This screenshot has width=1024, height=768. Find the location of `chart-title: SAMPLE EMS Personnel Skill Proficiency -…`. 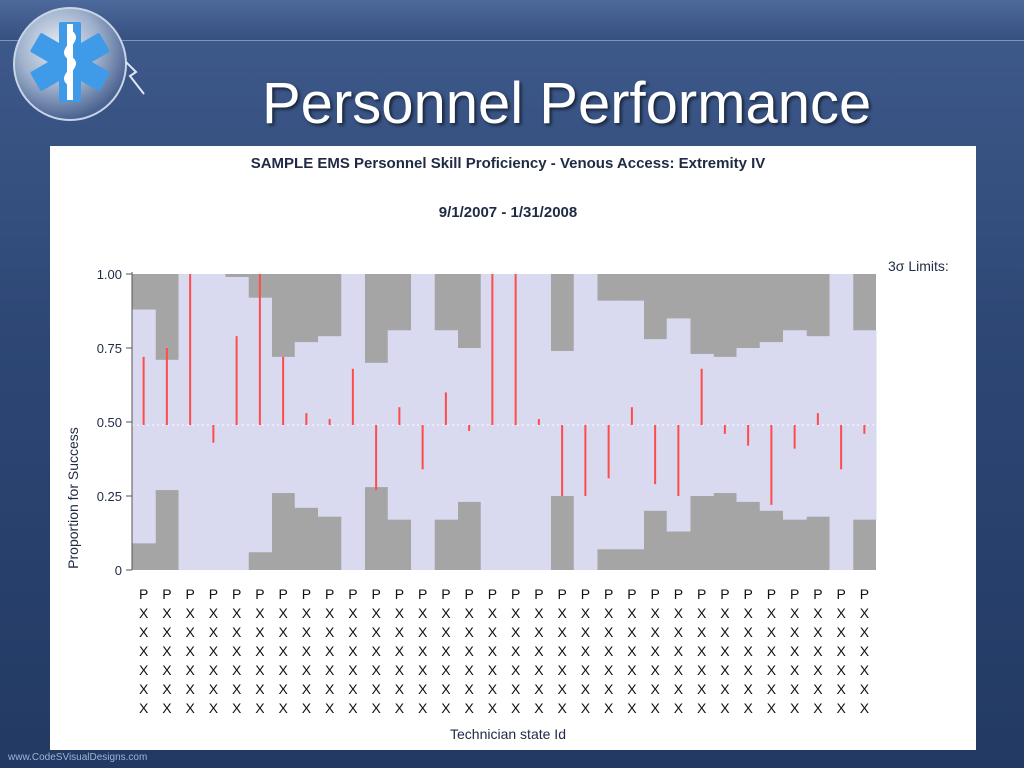

chart-title: SAMPLE EMS Personnel Skill Proficiency -… is located at coordinates (508, 163).